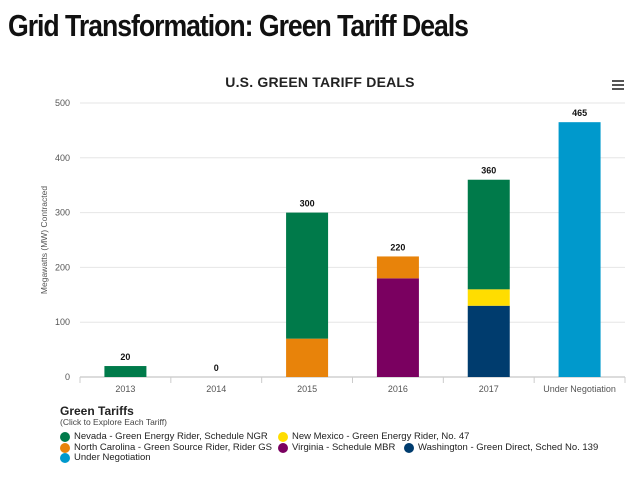 Image resolution: width=640 pixels, height=480 pixels. What do you see at coordinates (238, 25) in the screenshot?
I see `page-title: Grid Transformation: Green Tariff Deals` at bounding box center [238, 25].